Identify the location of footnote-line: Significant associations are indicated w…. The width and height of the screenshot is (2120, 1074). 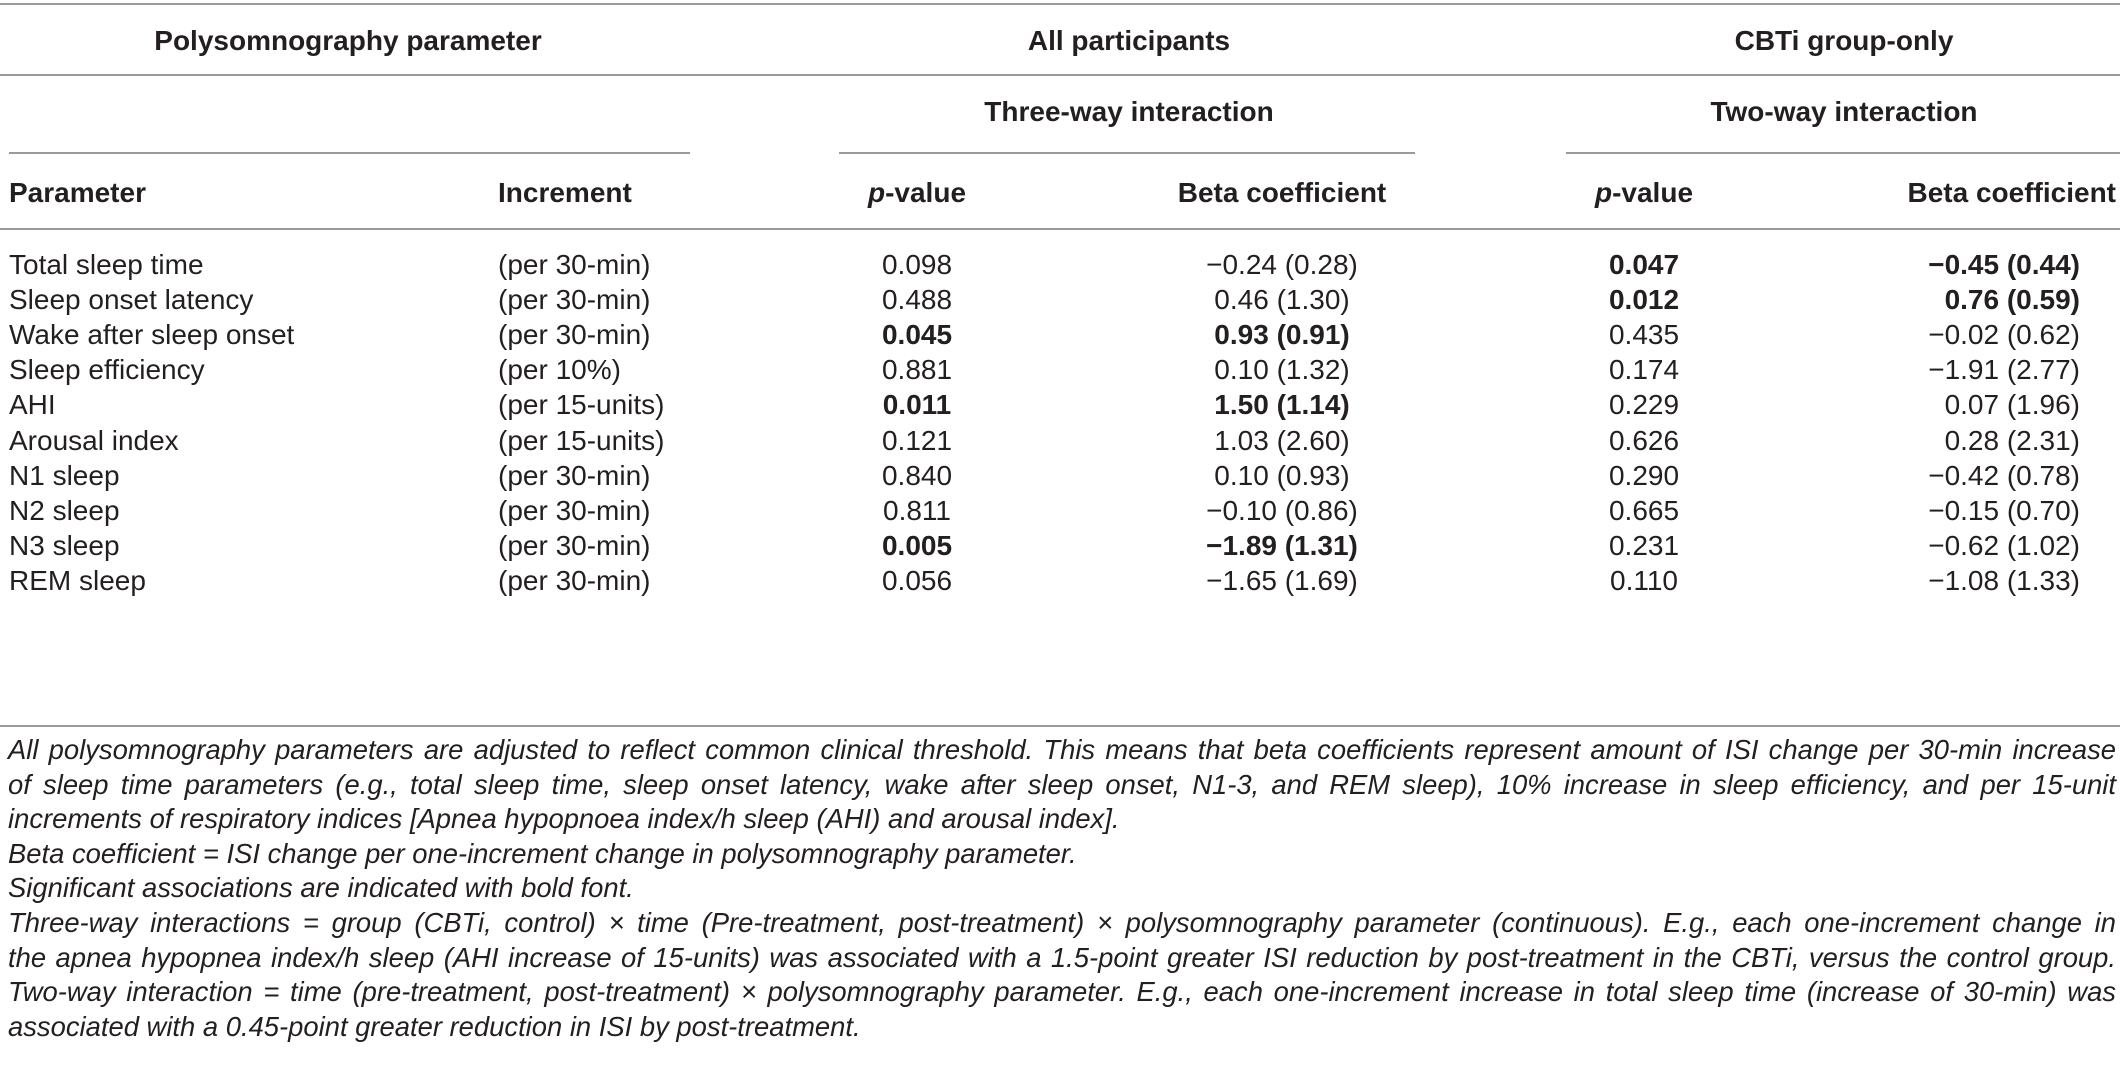
(321, 888).